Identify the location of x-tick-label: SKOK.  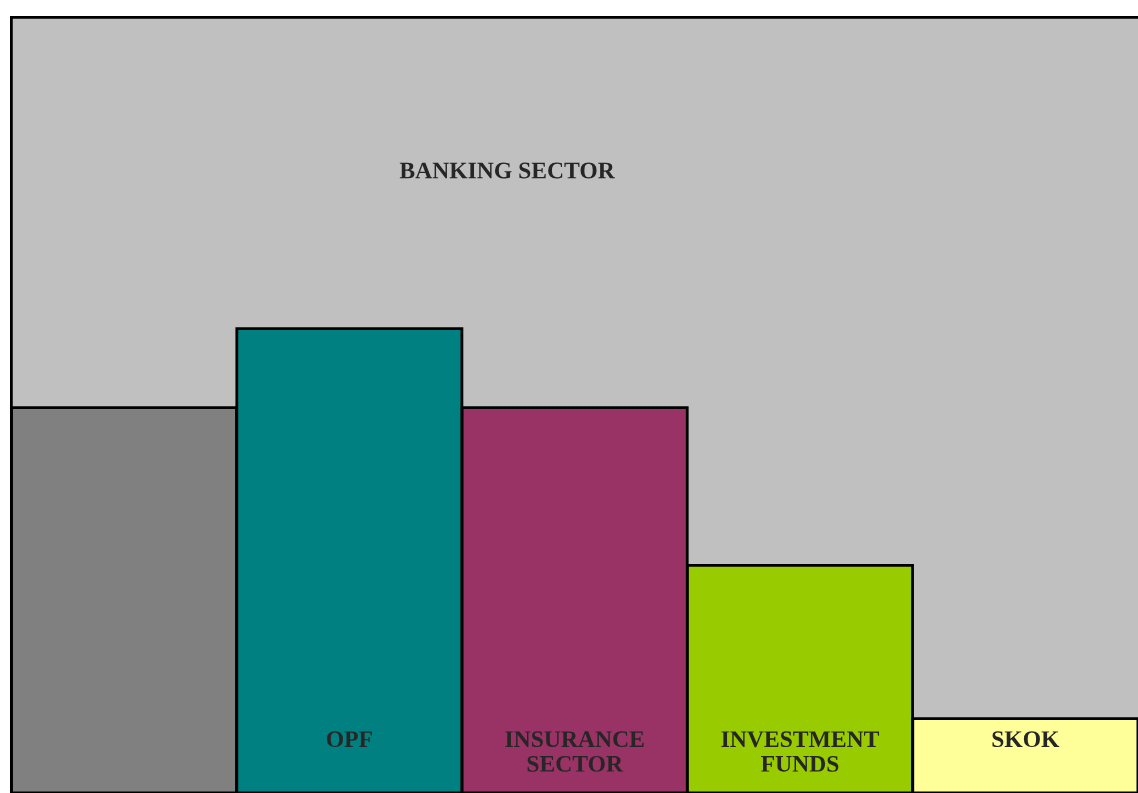
(1026, 739).